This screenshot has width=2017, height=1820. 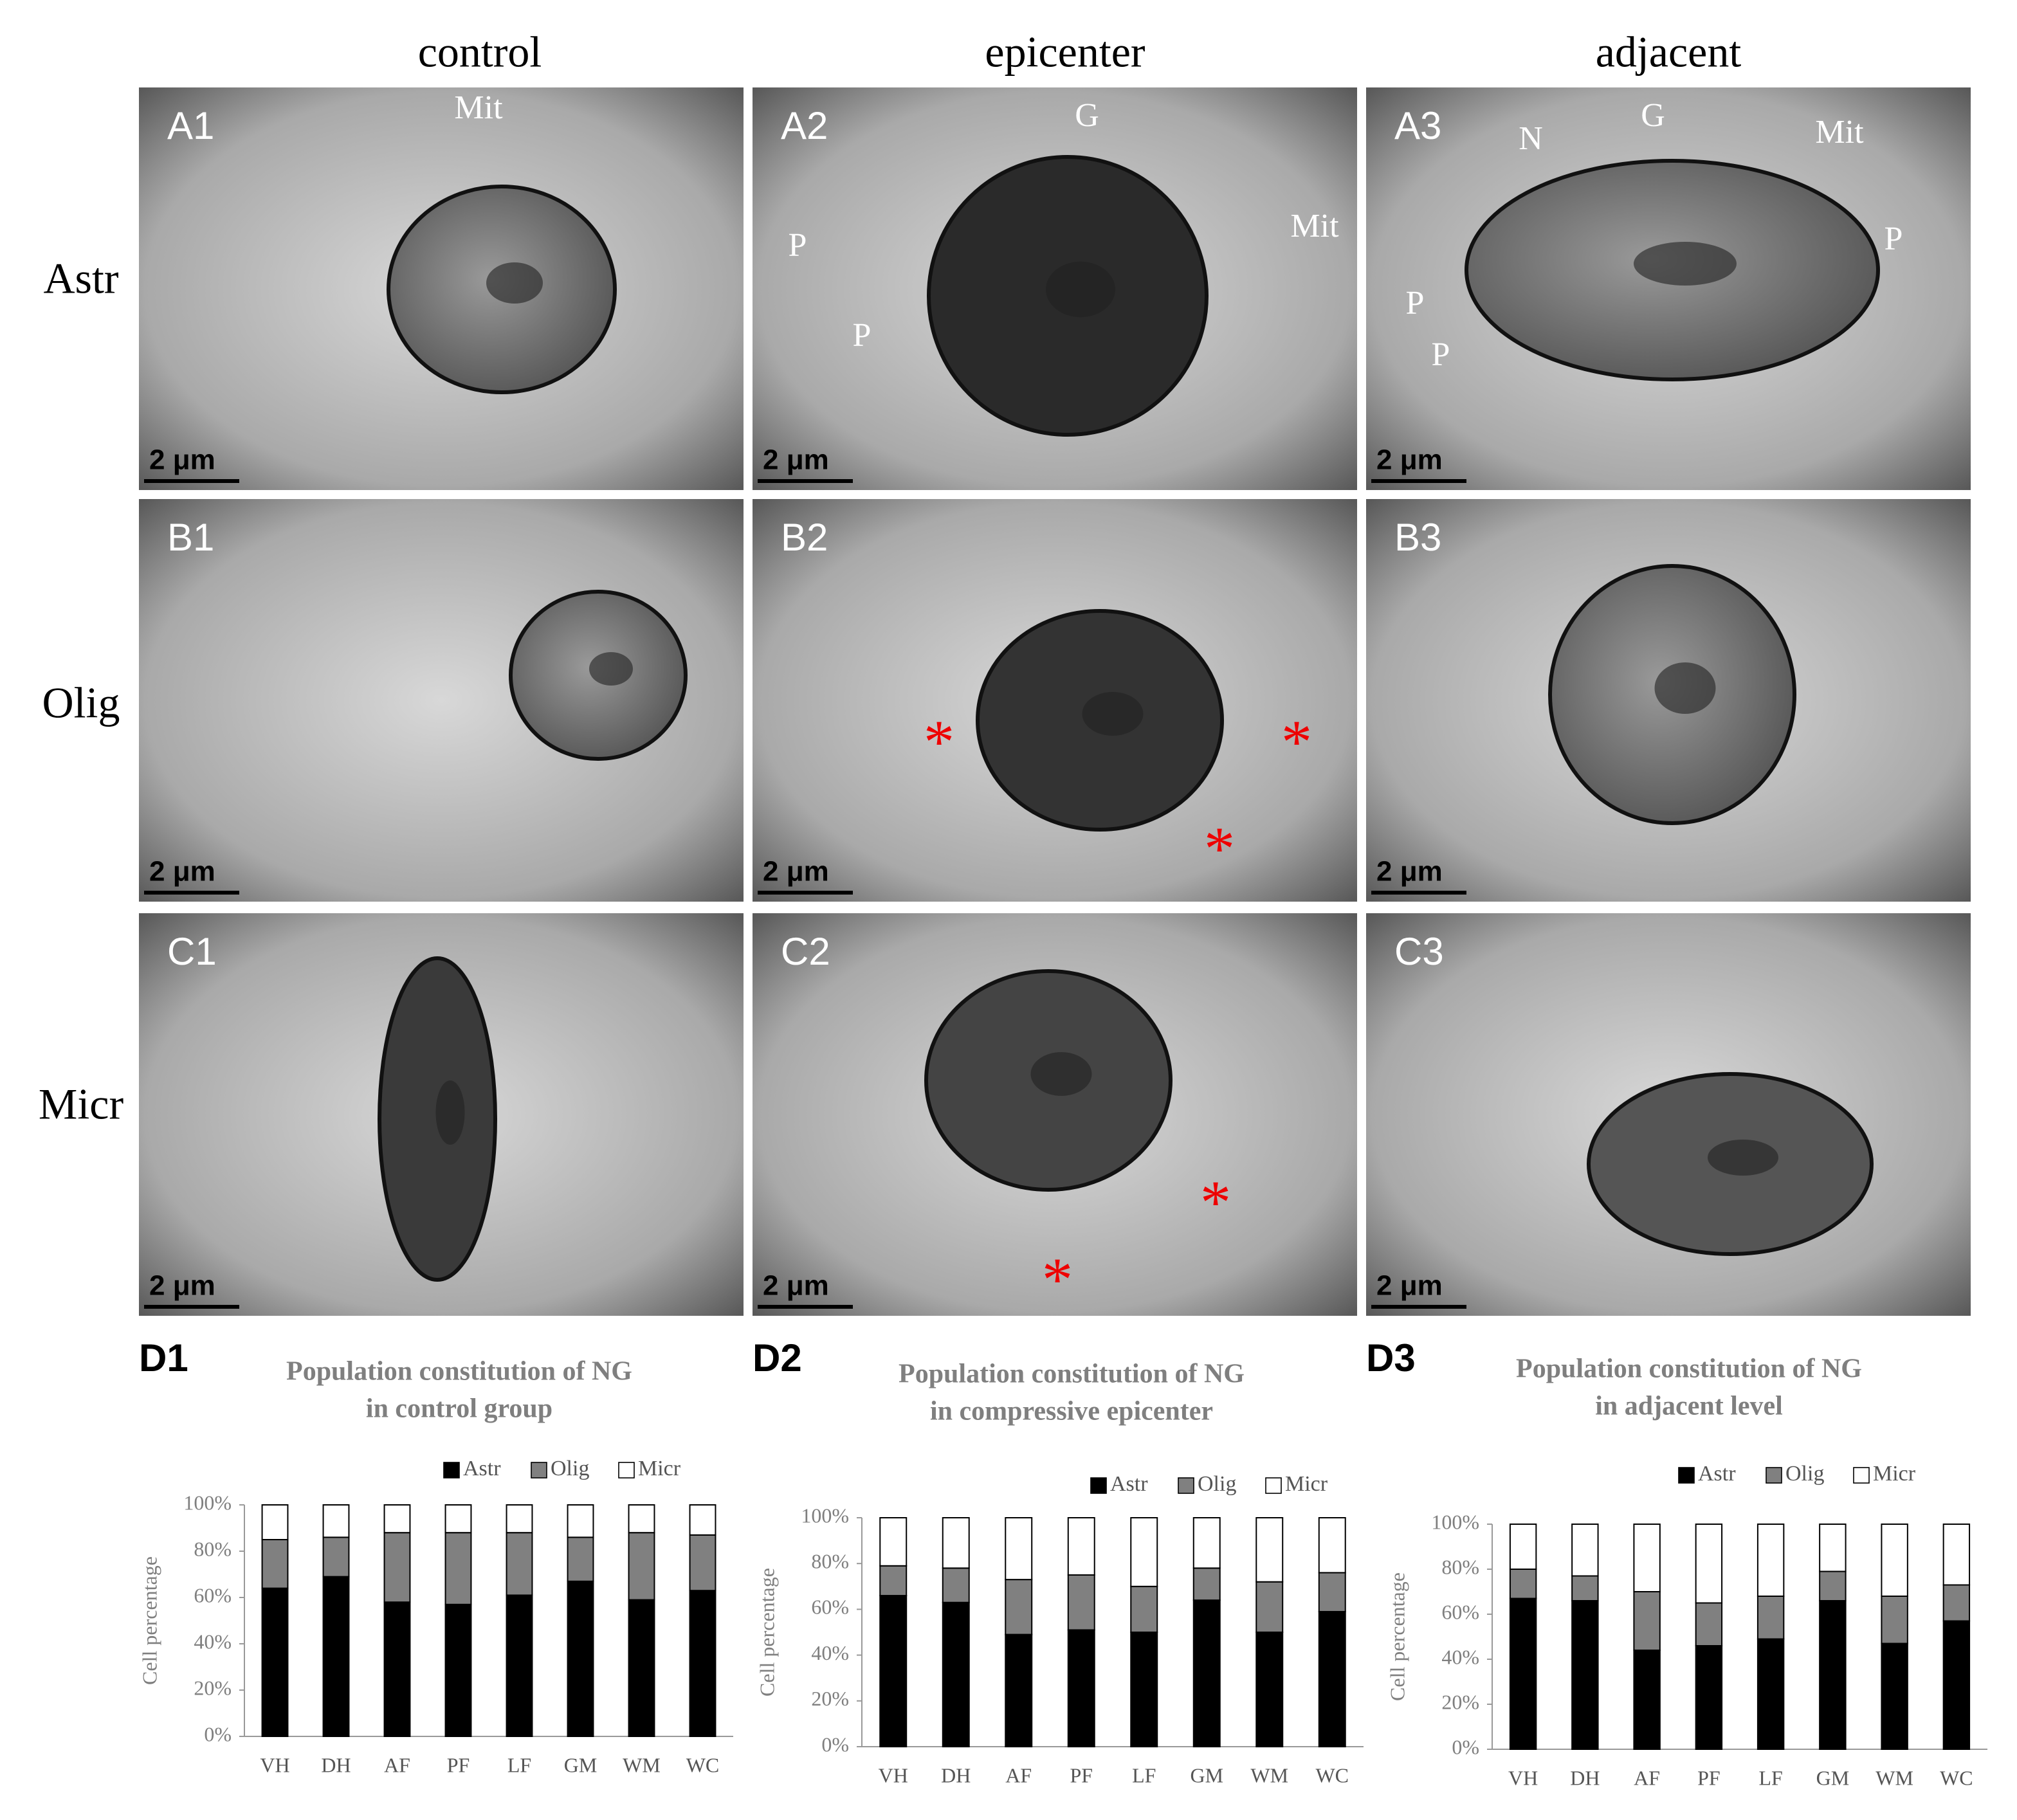 I want to click on legend-label: Astr, so click(x=1717, y=1474).